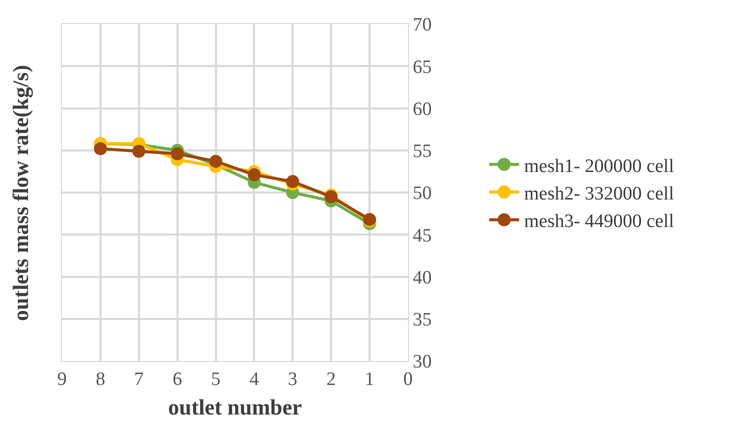 This screenshot has height=436, width=739. What do you see at coordinates (20, 192) in the screenshot?
I see `y-axis-title: outlets mass flow rate(kg/s)` at bounding box center [20, 192].